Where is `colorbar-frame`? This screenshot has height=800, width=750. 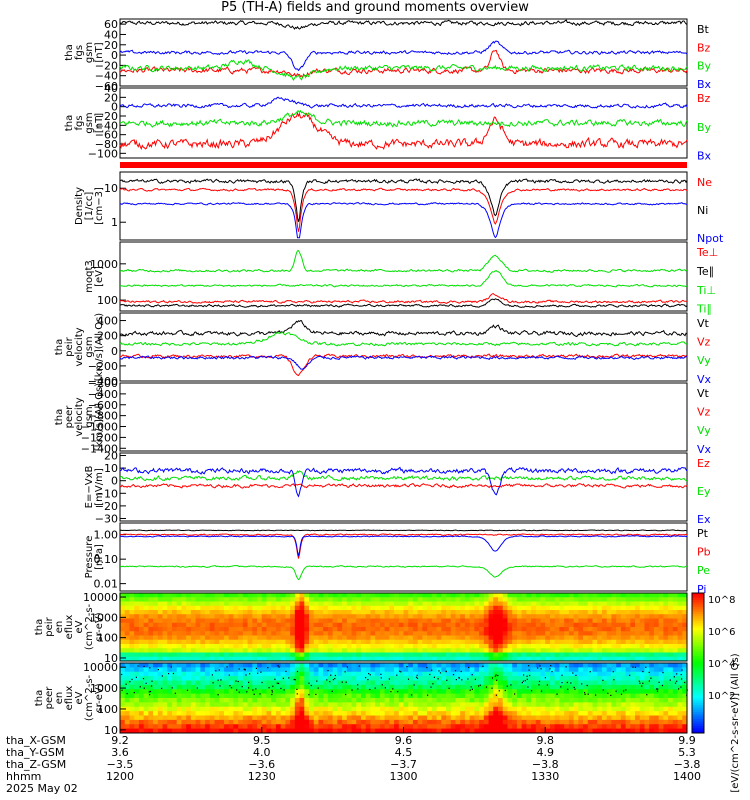 colorbar-frame is located at coordinates (698, 663).